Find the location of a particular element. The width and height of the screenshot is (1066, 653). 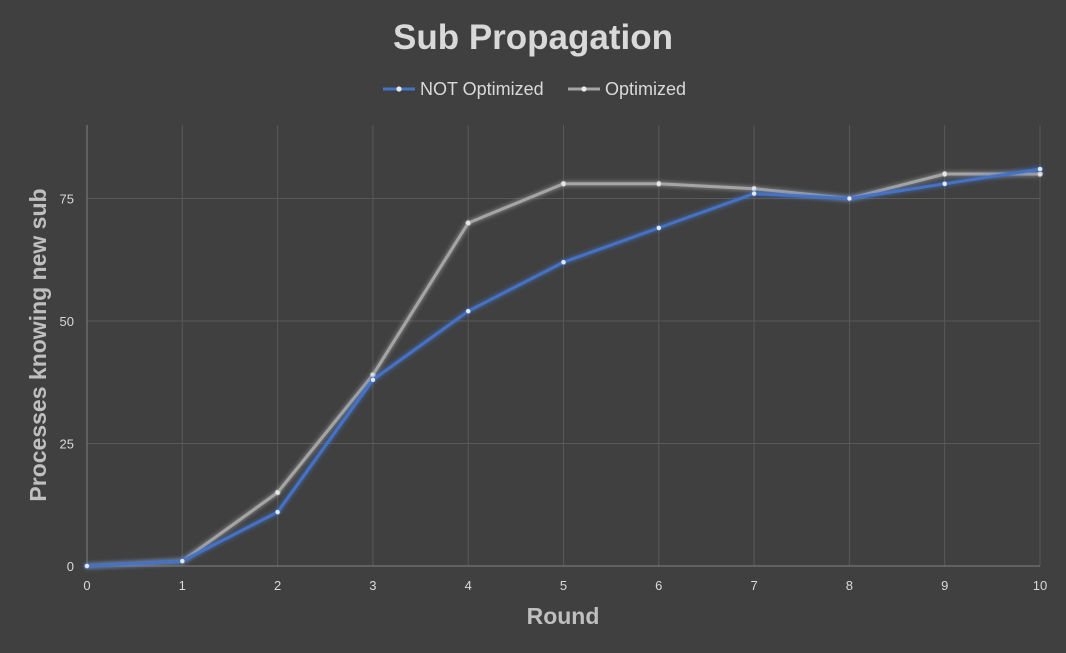

x-tick-label: 8 is located at coordinates (849, 585).